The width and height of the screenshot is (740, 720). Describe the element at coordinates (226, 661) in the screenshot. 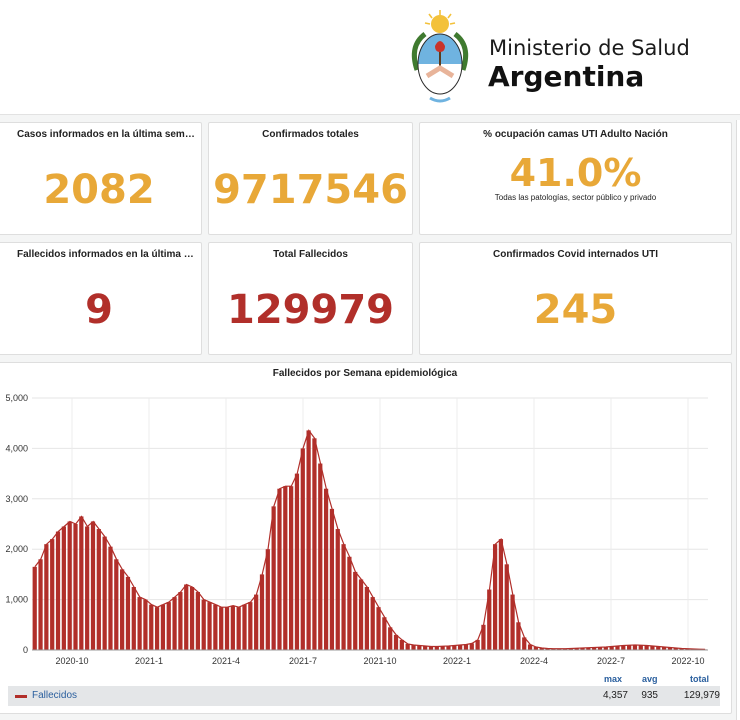

I see `x-tick-label: 2021-4` at that location.